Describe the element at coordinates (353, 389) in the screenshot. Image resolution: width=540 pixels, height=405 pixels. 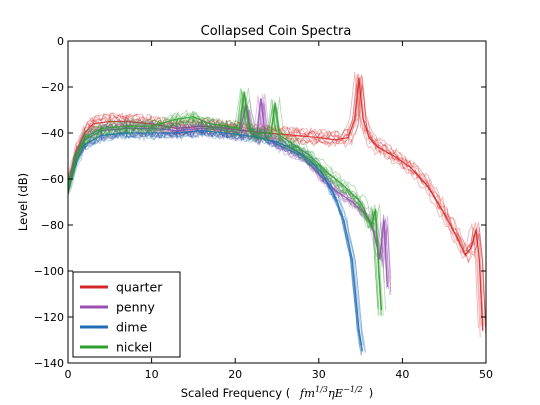
I see `x-axis-title-sup2: −1/2` at that location.